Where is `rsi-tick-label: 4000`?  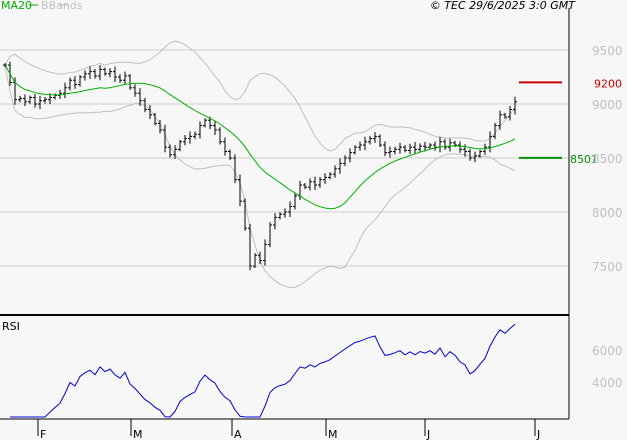
rsi-tick-label: 4000 is located at coordinates (607, 383).